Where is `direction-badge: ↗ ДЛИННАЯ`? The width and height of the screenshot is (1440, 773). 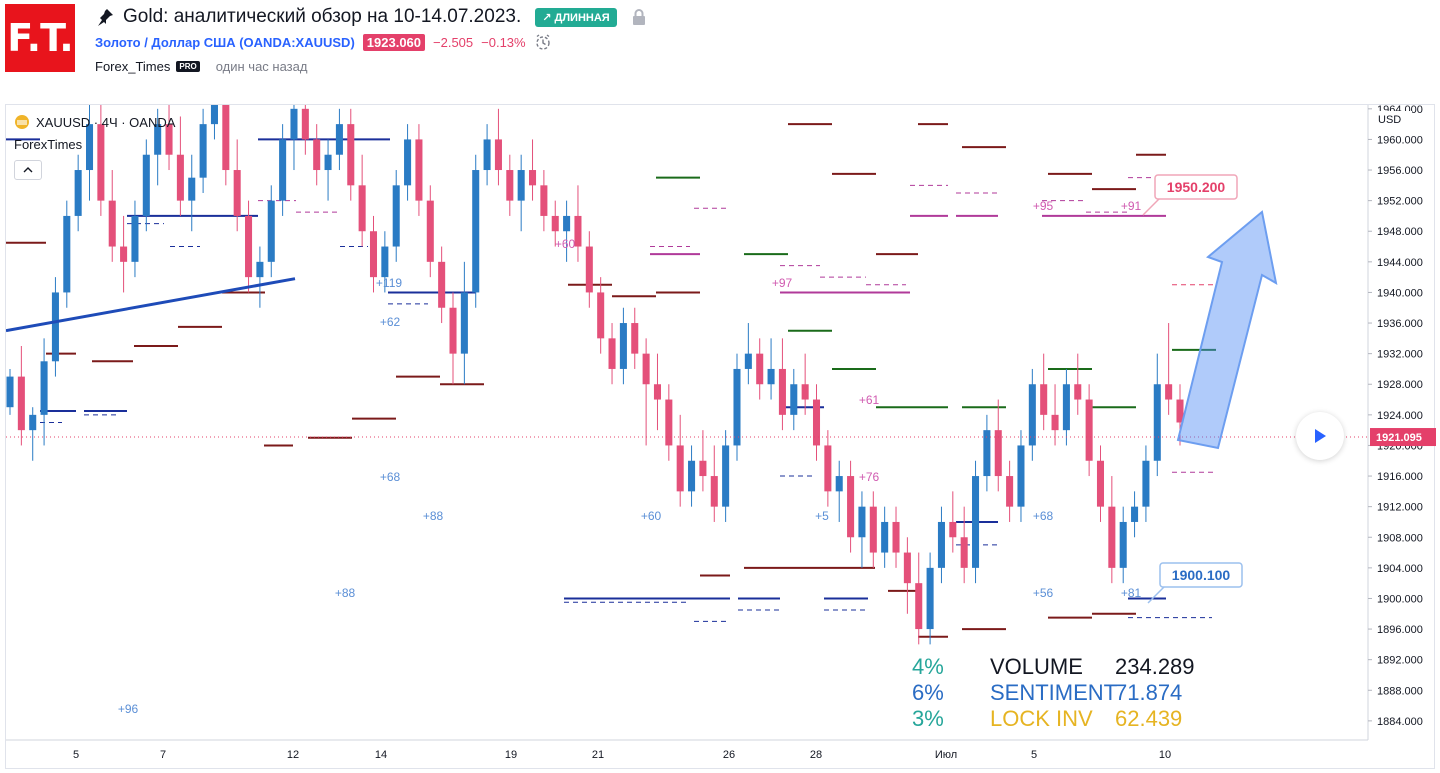 direction-badge: ↗ ДЛИННАЯ is located at coordinates (576, 17).